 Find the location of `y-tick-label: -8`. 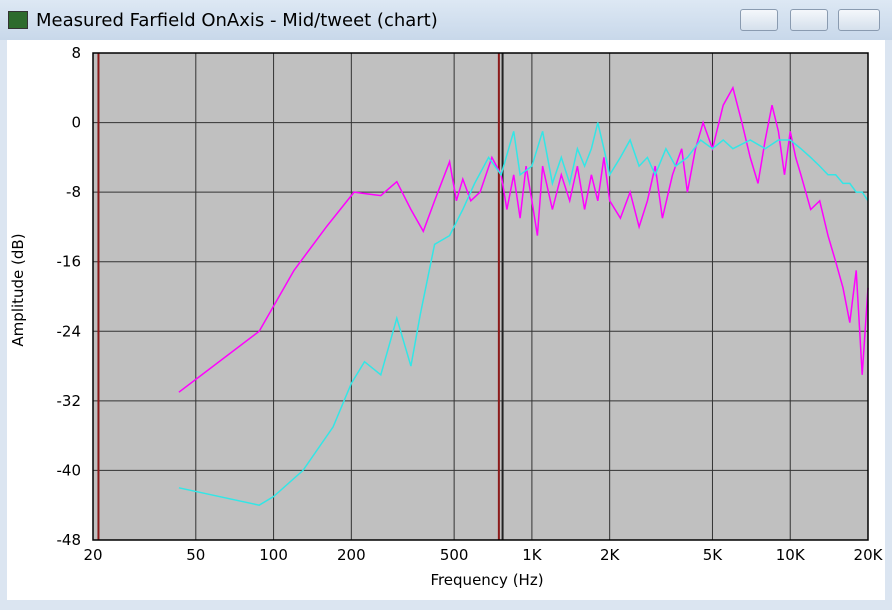

y-tick-label: -8 is located at coordinates (73, 192).